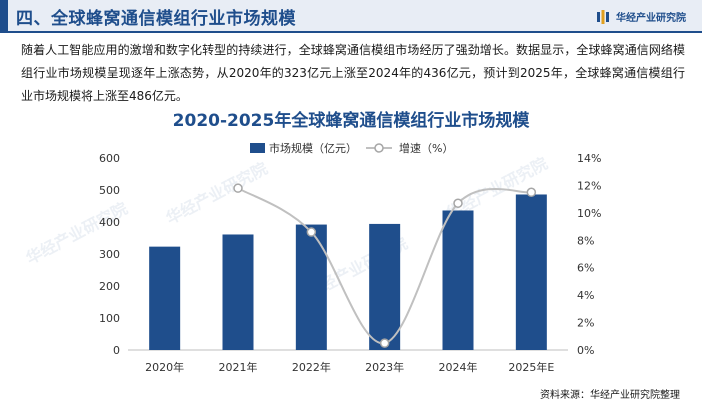 The image size is (702, 403). I want to click on section-title: 四、全球蜂窝通信模组行业市场规模, so click(156, 19).